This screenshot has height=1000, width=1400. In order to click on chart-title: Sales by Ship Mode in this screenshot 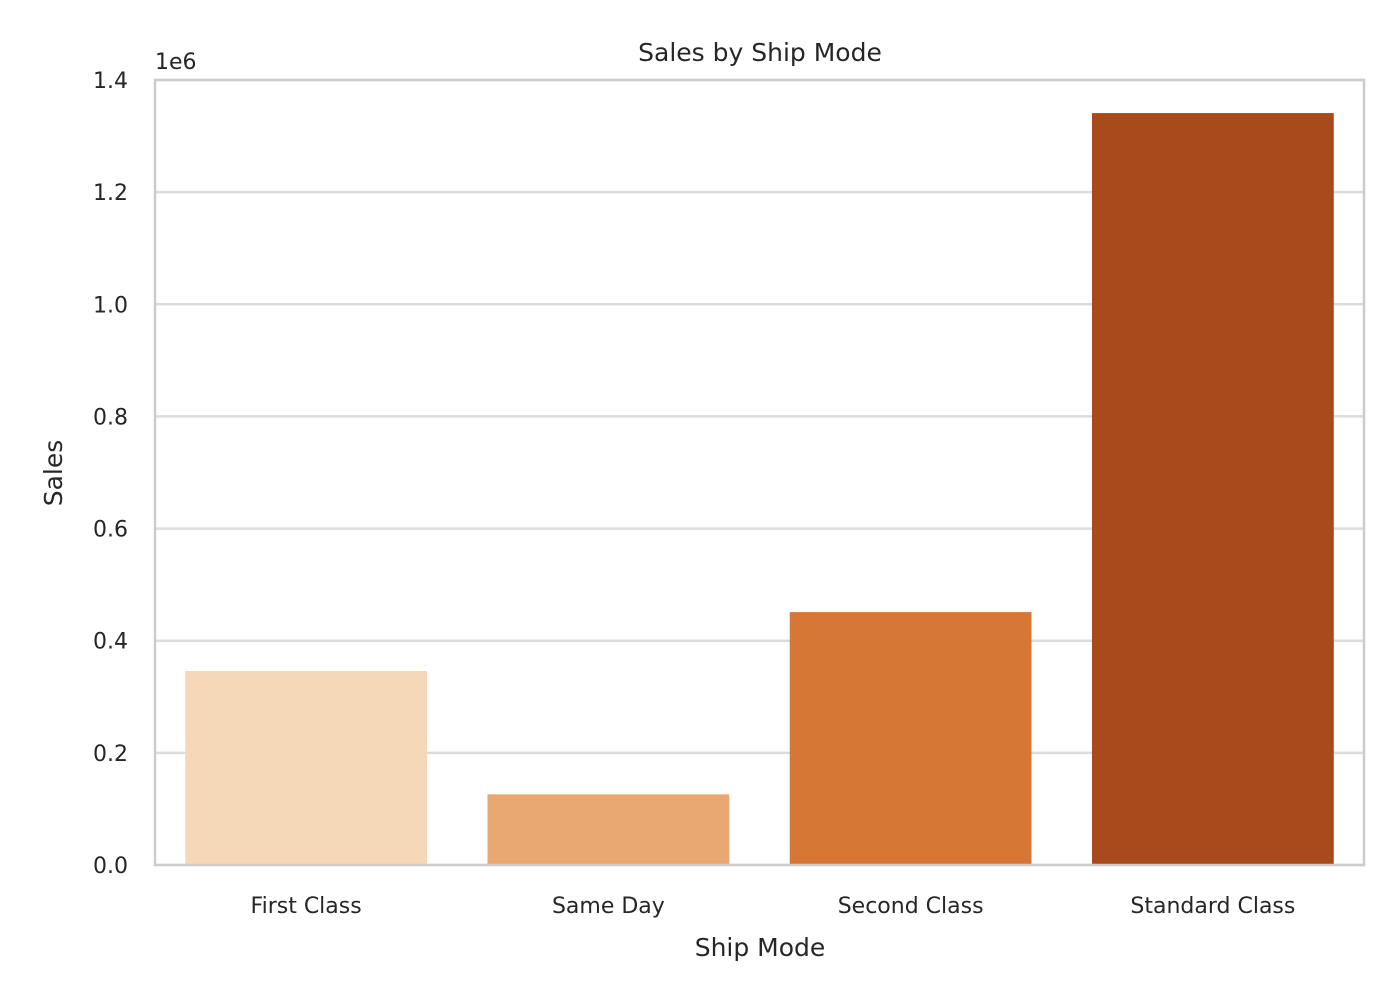, I will do `click(760, 52)`.